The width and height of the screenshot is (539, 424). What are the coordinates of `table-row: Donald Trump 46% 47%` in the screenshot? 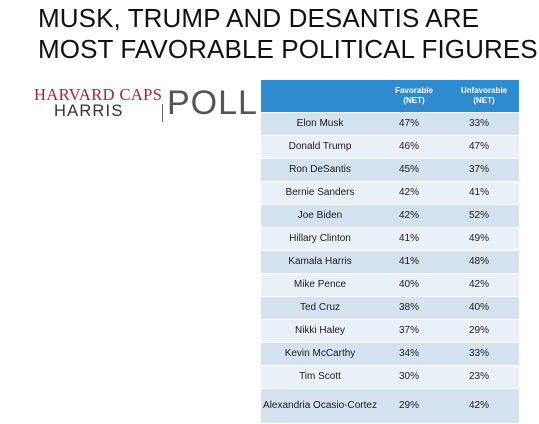 It's located at (390, 147).